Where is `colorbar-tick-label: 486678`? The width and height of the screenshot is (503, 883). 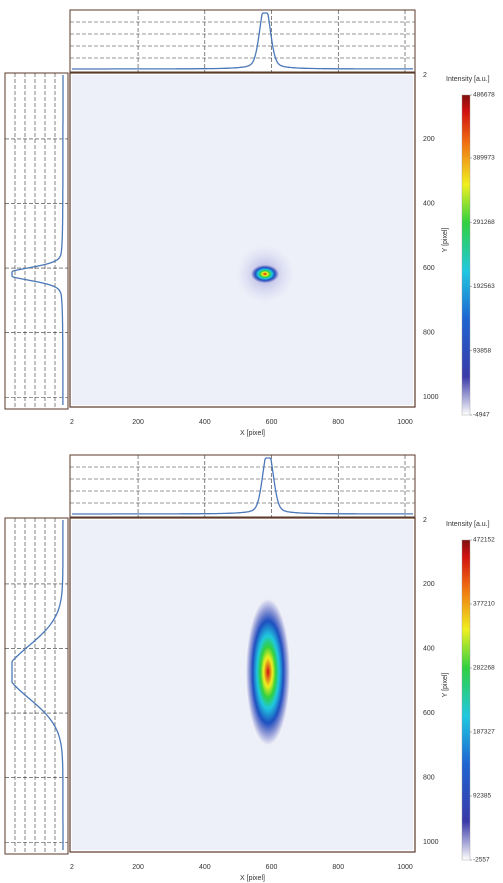
colorbar-tick-label: 486678 is located at coordinates (484, 95).